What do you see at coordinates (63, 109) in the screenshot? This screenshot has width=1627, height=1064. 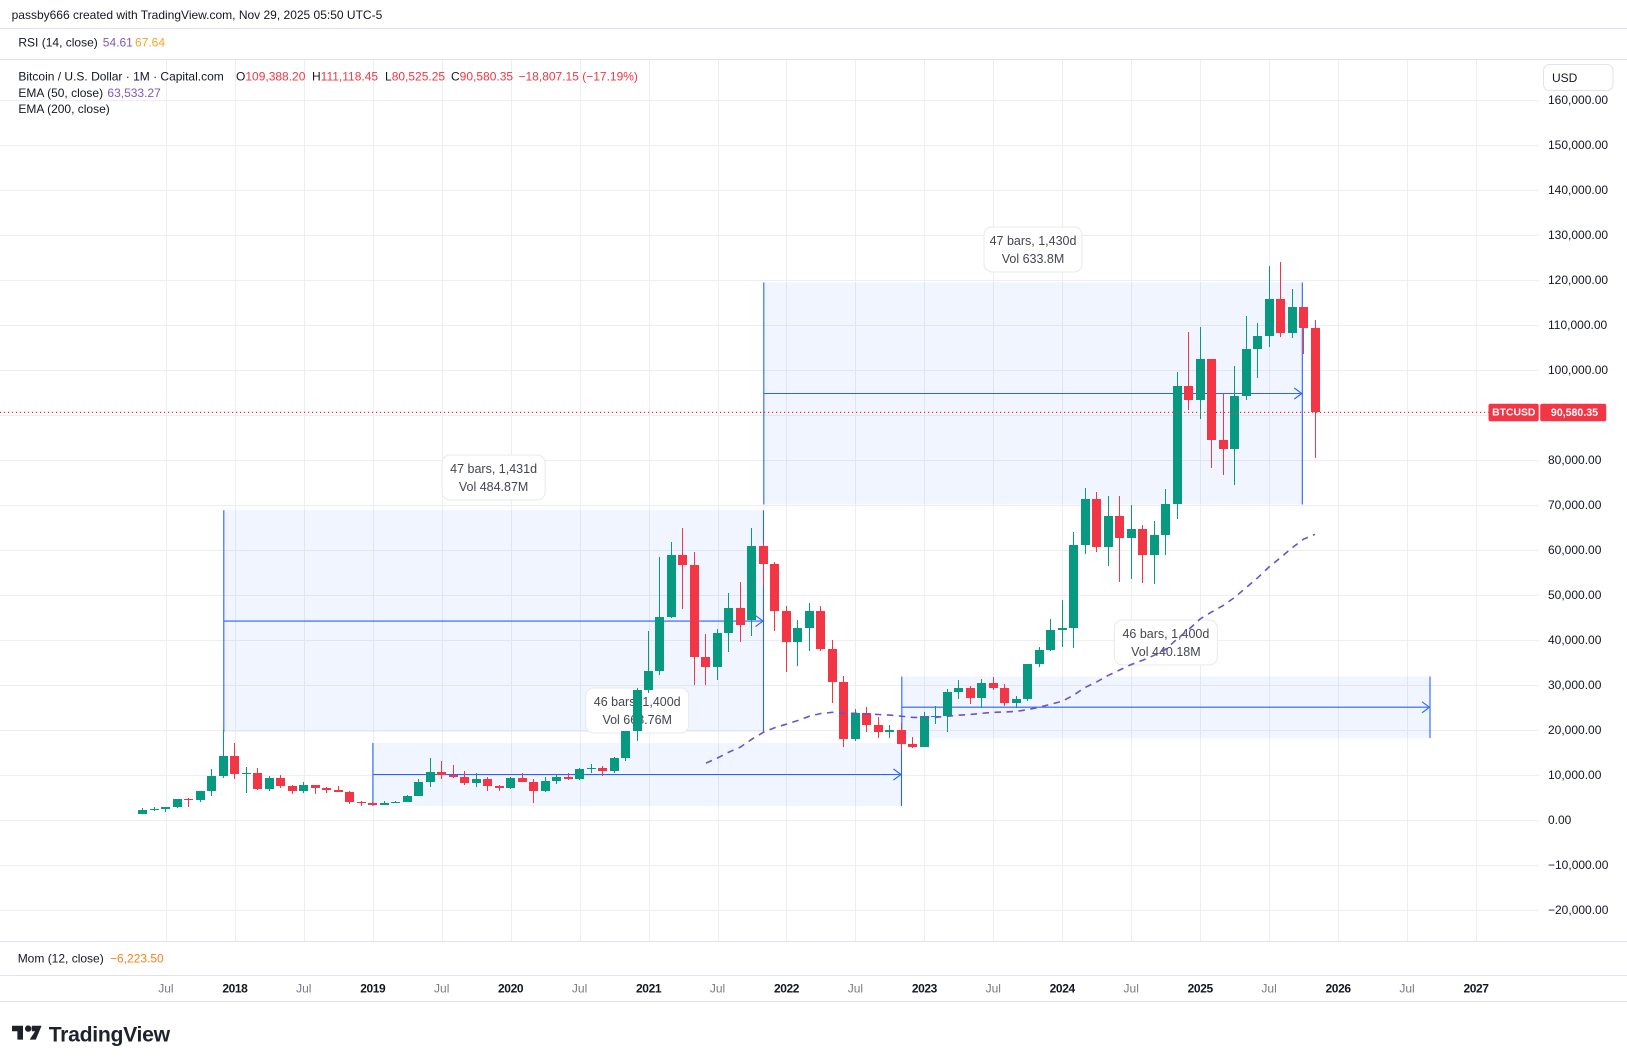 I see `svg-text: EMA (200, close)` at bounding box center [63, 109].